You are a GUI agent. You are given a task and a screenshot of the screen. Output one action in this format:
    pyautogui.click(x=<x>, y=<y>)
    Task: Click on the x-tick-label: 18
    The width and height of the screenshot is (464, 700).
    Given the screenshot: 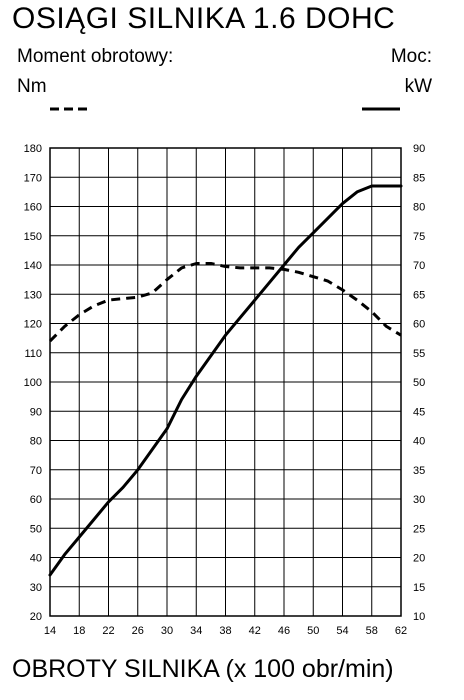 What is the action you would take?
    pyautogui.click(x=79, y=631)
    